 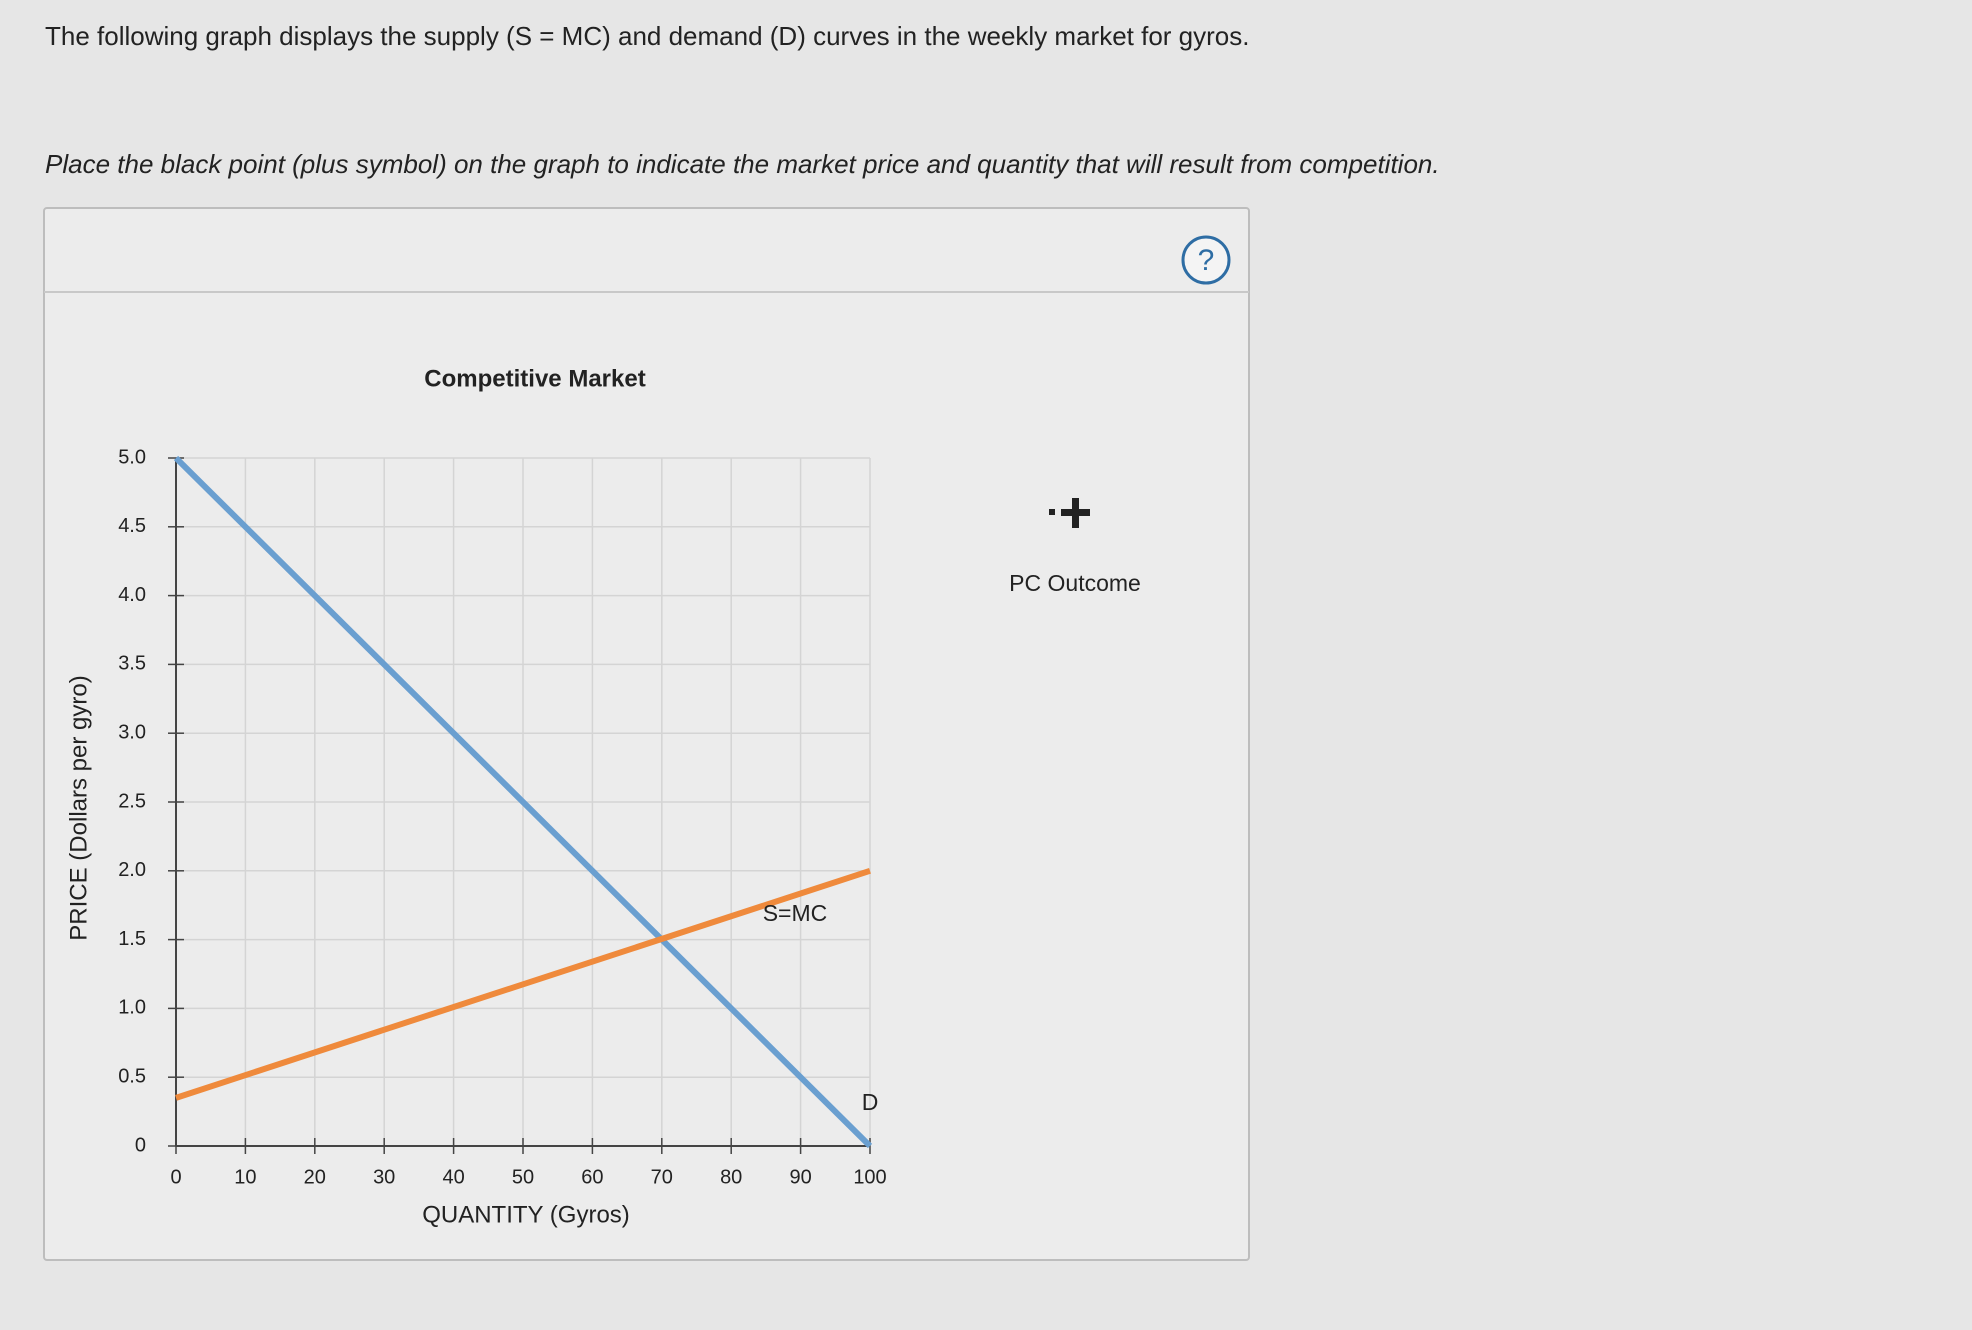 I want to click on y-tick-label: 2.0, so click(x=132, y=870).